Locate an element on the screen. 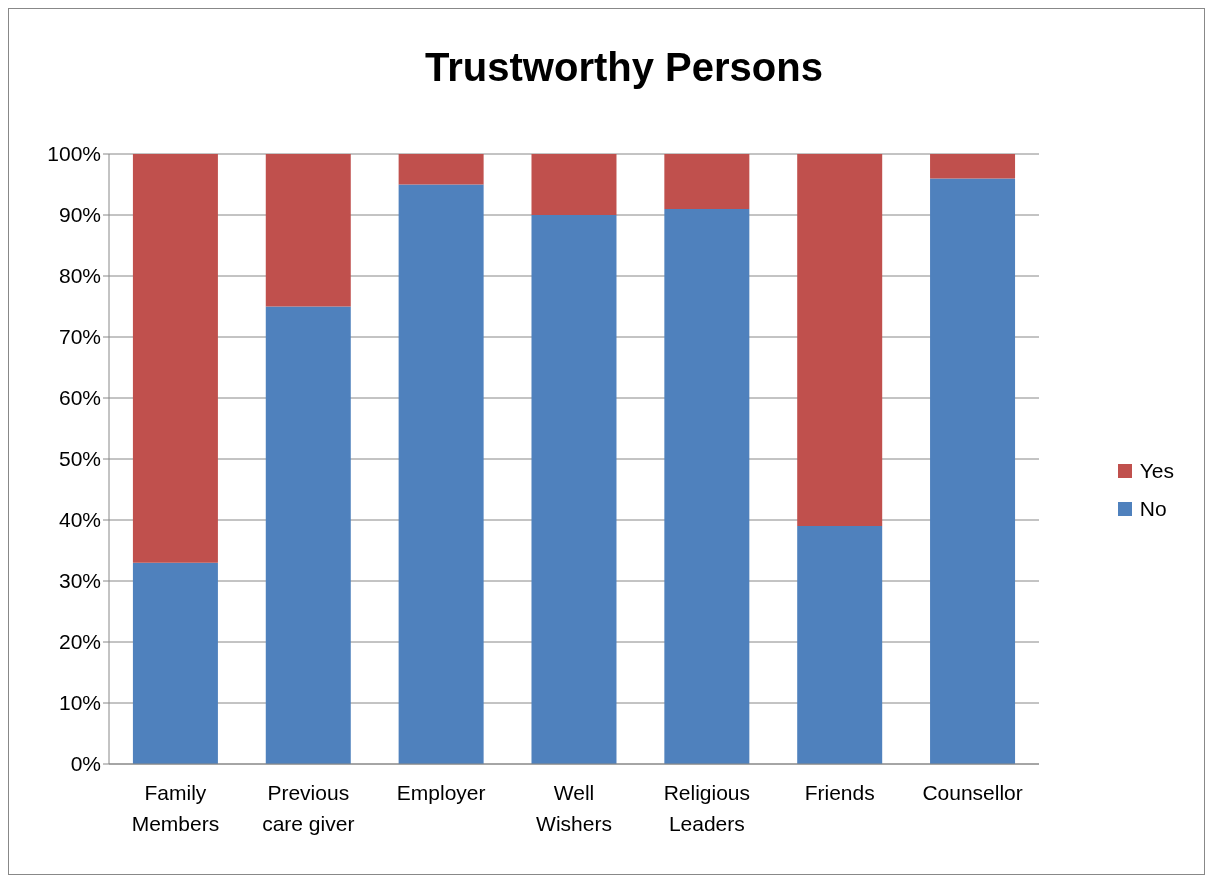 The width and height of the screenshot is (1218, 886). y-tick-label: 0% is located at coordinates (85, 764).